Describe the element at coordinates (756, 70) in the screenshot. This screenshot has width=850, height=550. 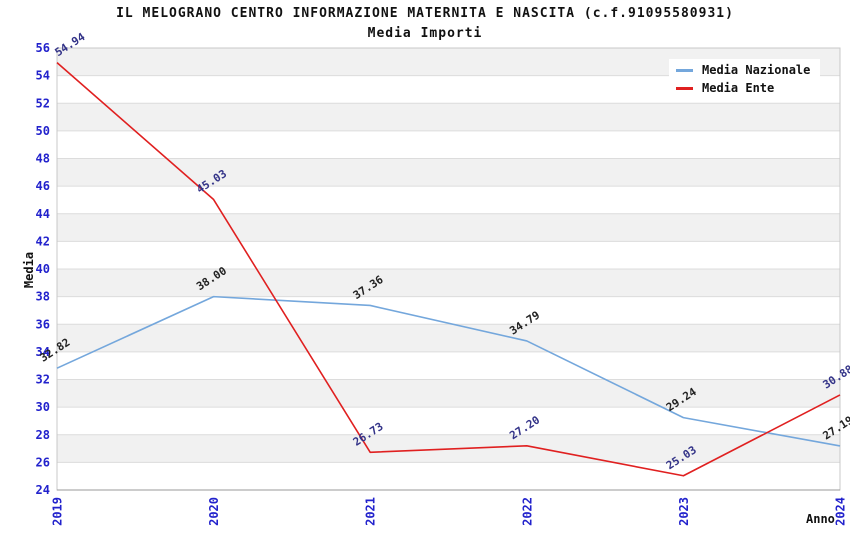
I see `legend-label: Media Nazionale` at that location.